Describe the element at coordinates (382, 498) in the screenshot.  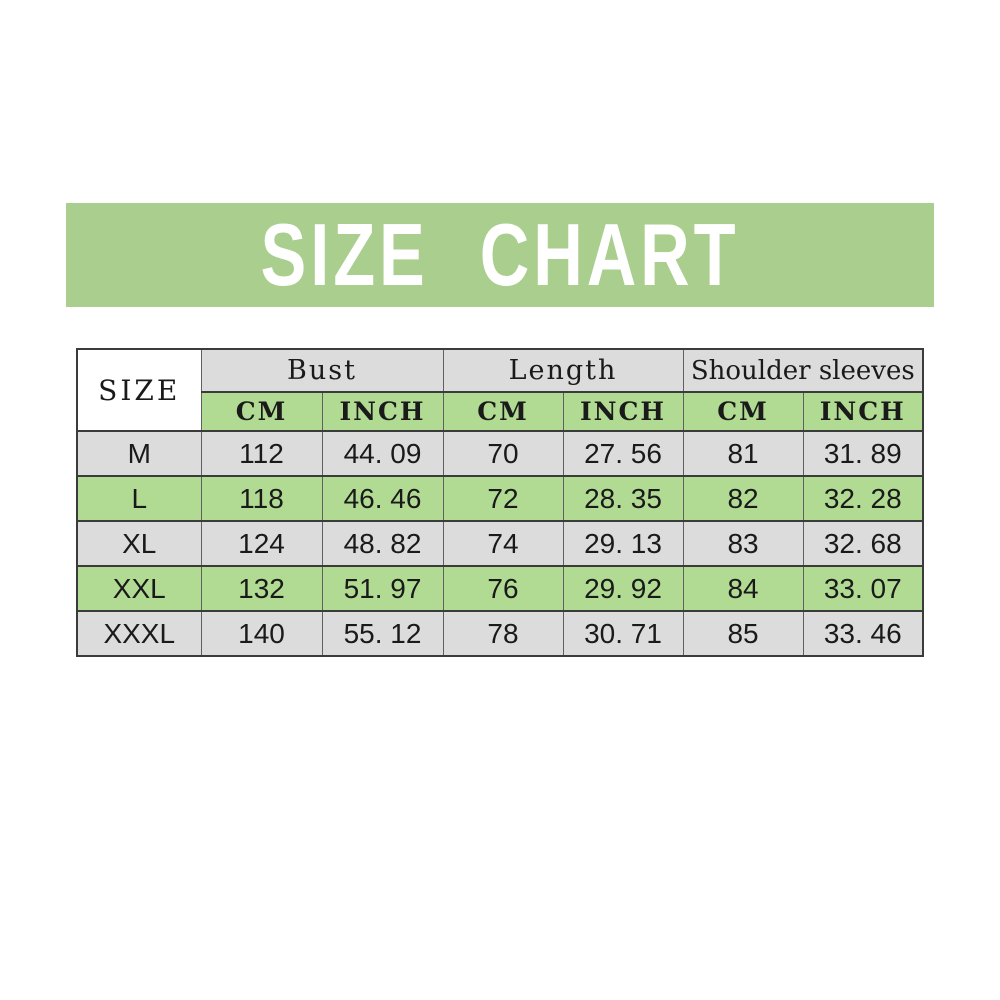
I see `data-cell: 46. 46` at that location.